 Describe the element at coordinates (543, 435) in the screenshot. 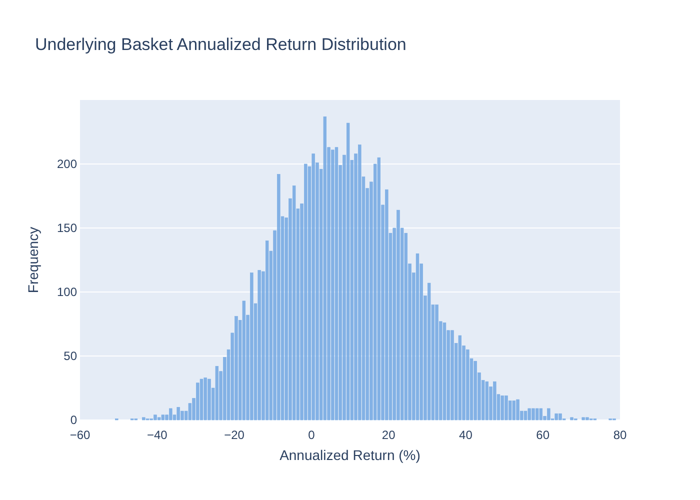

I see `x-tick-label: 60` at that location.